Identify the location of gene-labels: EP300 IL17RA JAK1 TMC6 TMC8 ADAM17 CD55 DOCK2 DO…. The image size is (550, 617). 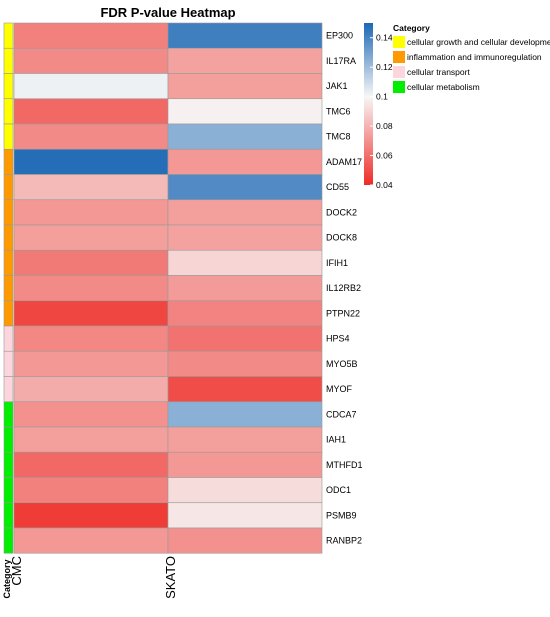
(344, 288).